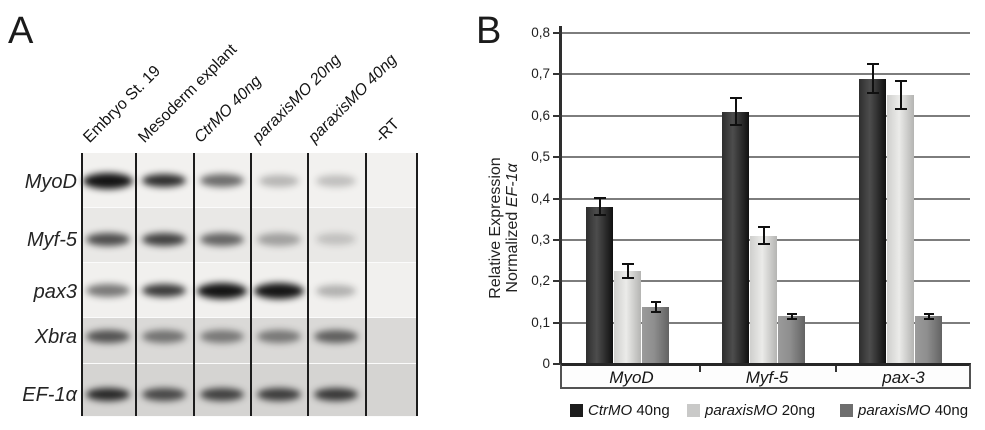 The width and height of the screenshot is (985, 430). What do you see at coordinates (540, 322) in the screenshot?
I see `y-tick-label: 0,1` at bounding box center [540, 322].